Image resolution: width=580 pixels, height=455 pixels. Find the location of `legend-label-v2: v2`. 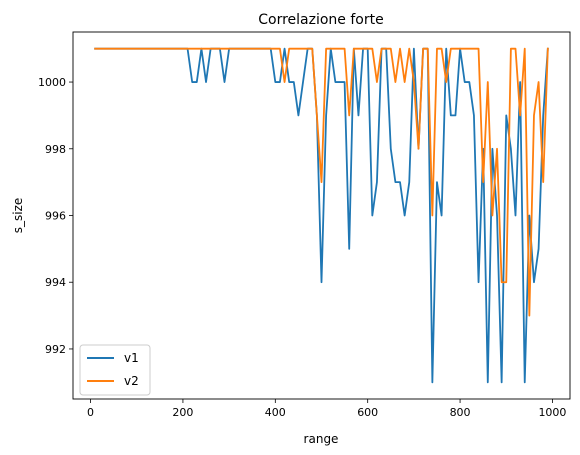

legend-label-v2: v2 is located at coordinates (131, 381).